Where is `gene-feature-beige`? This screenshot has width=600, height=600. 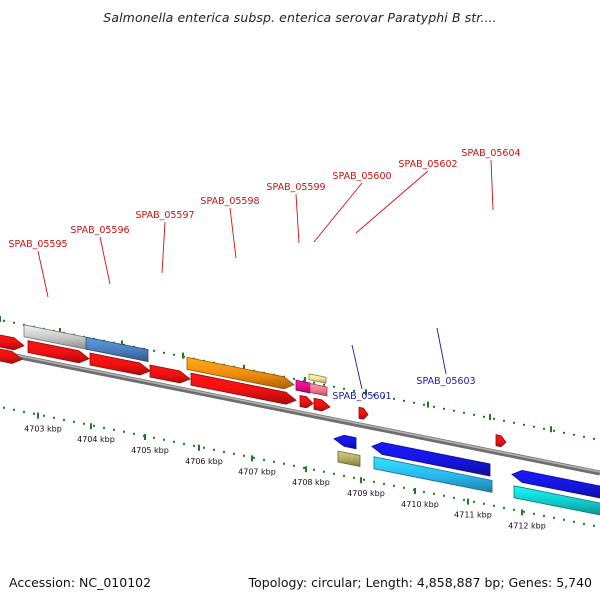 gene-feature-beige is located at coordinates (317, 378).